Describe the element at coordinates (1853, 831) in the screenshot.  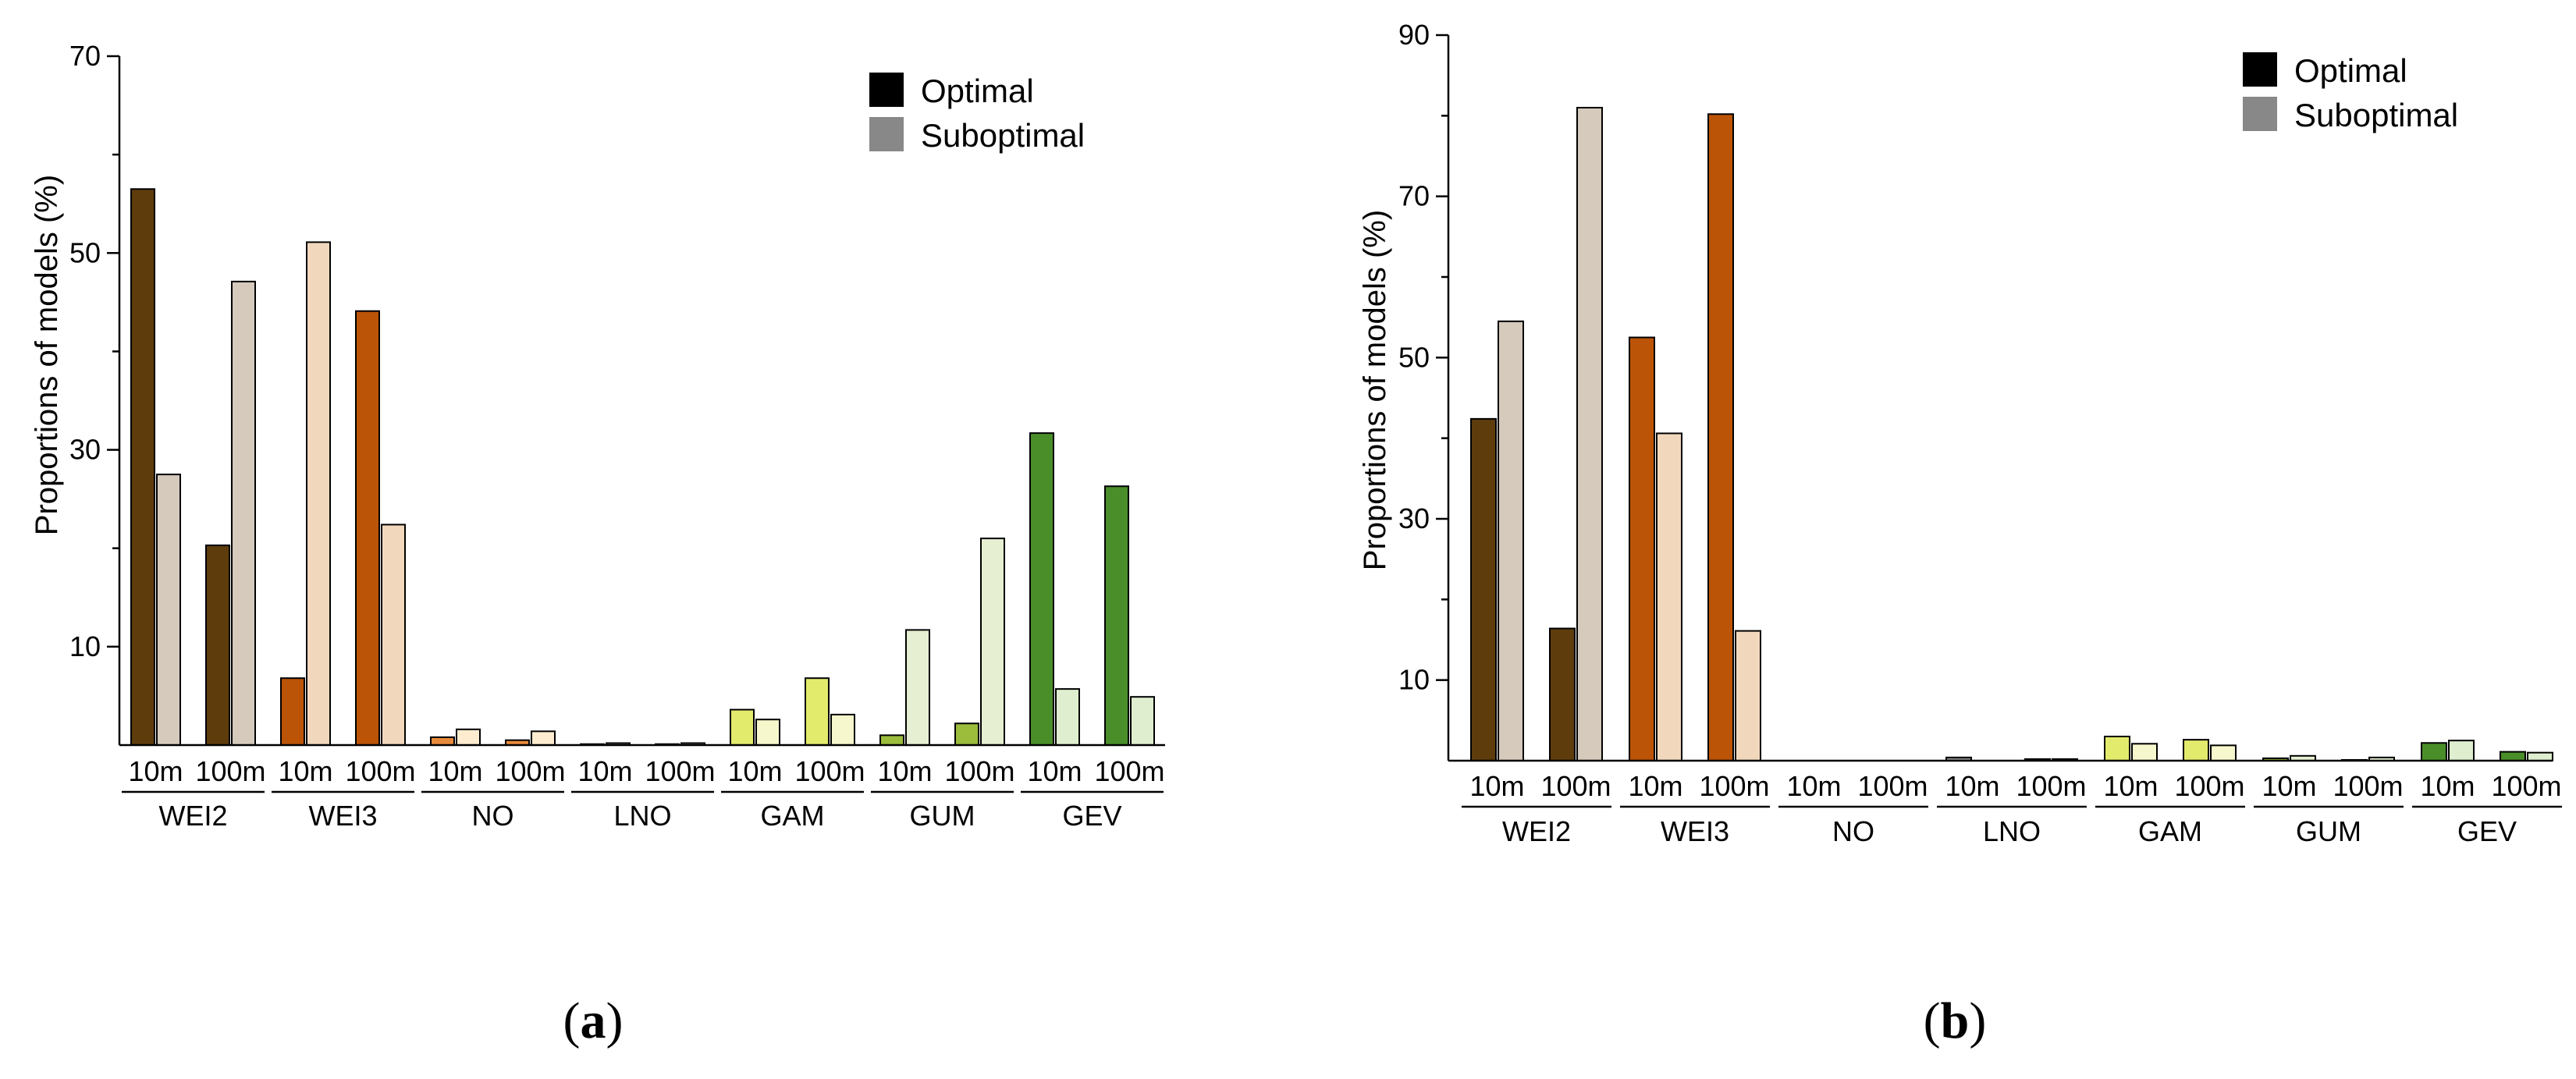
I see `x-group-label: NO` at that location.